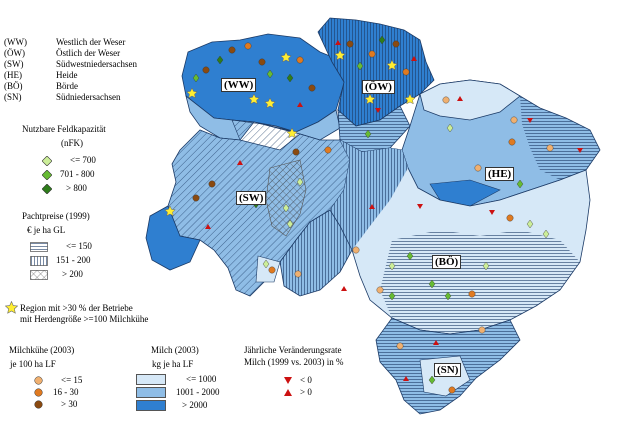 This screenshot has height=429, width=630. What do you see at coordinates (42, 350) in the screenshot?
I see `cows-title: Milchkühe (2003)` at bounding box center [42, 350].